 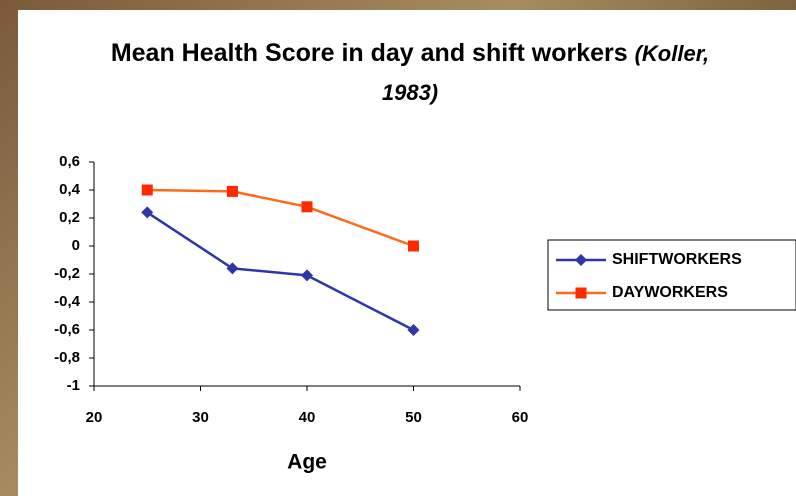 I want to click on x-tick-label: 20, so click(x=94, y=417).